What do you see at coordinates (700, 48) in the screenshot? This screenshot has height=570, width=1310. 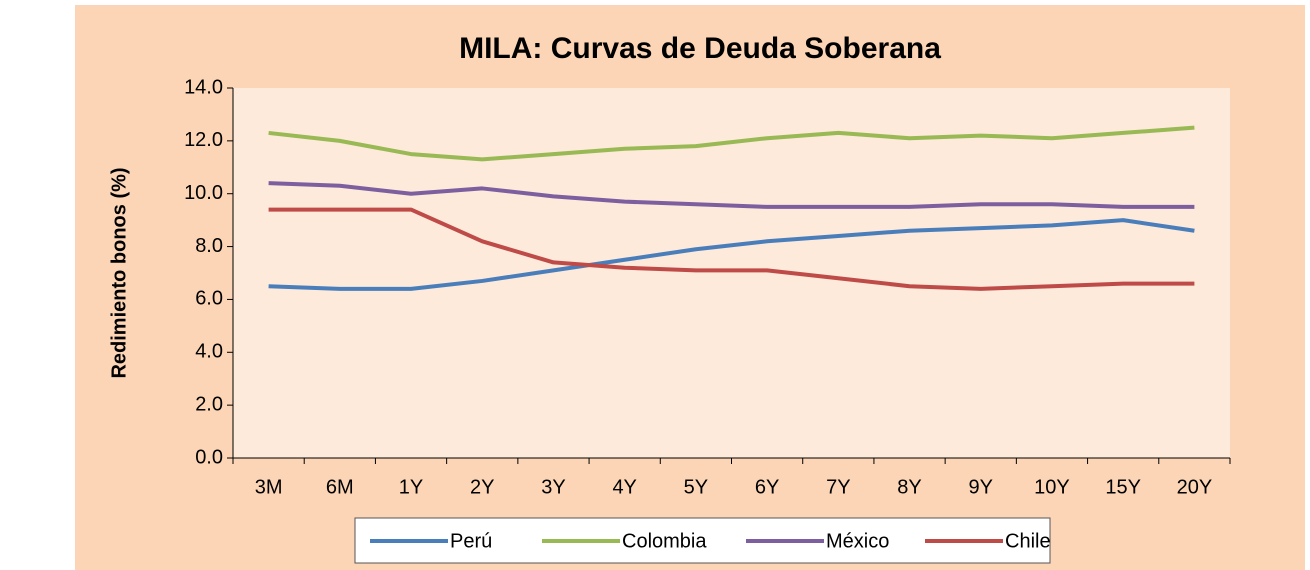 I see `chart-title: MILA: Curvas de Deuda Soberana` at bounding box center [700, 48].